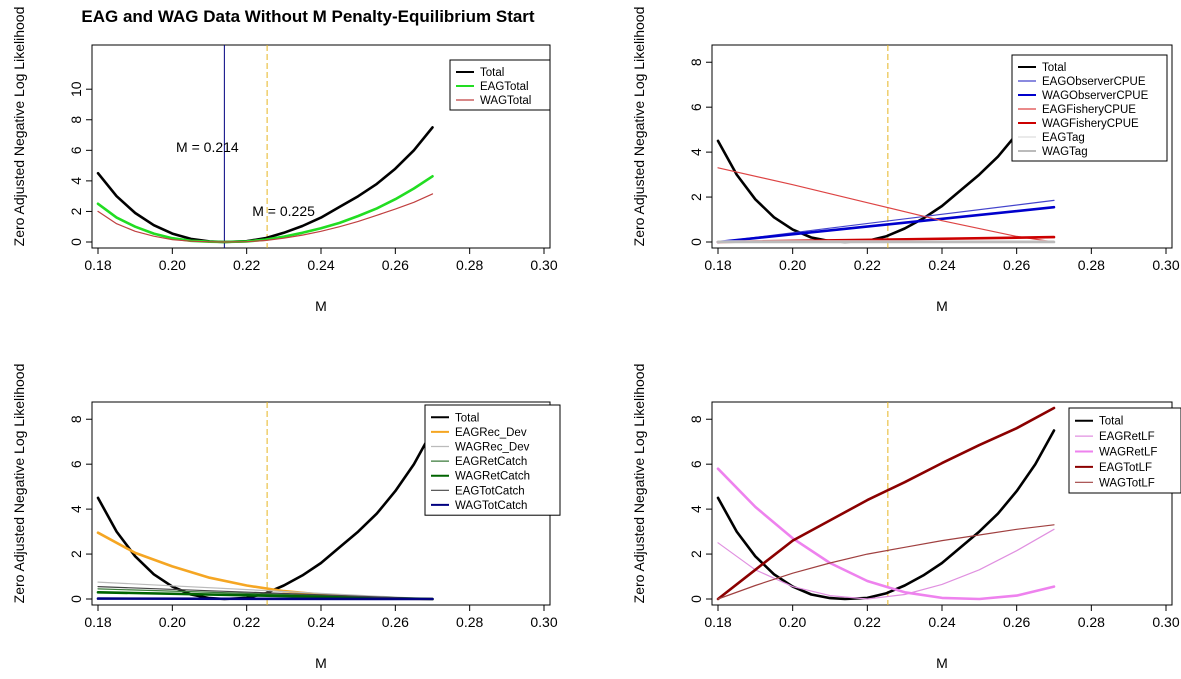  I want to click on legend-label: EAGTotCatch, so click(490, 491).